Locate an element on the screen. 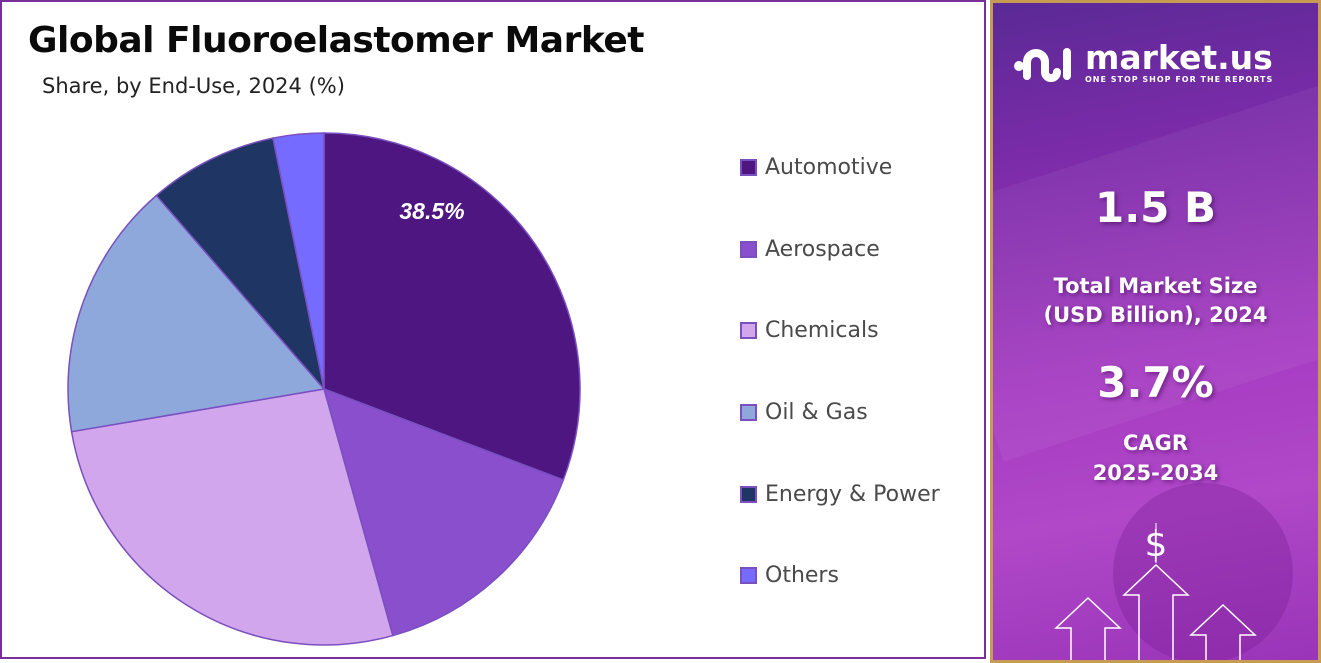 This screenshot has width=1321, height=663. market-us-logo-icon is located at coordinates (1042, 64).